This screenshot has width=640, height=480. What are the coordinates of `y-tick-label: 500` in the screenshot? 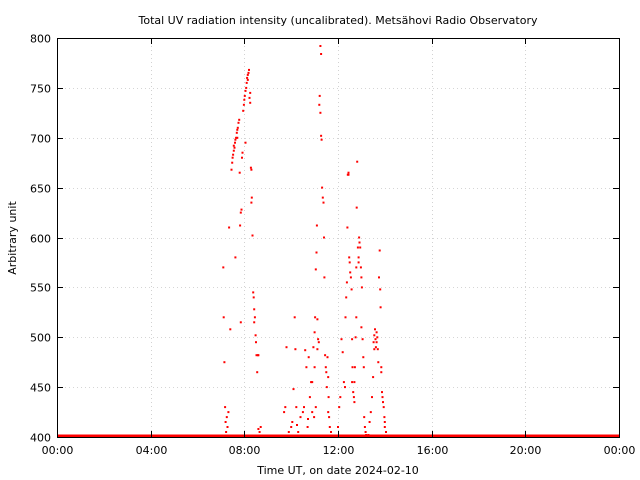 It's located at (40, 338).